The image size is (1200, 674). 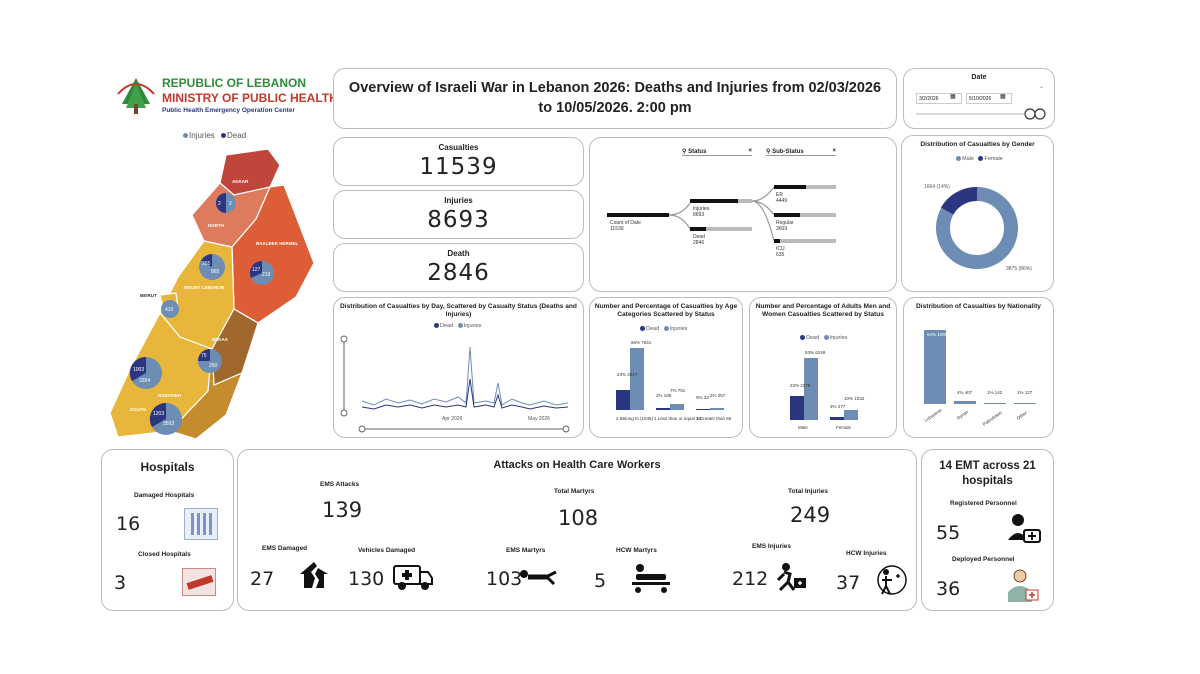 What do you see at coordinates (201, 314) in the screenshot?
I see `map-pies: 2 2 265 865 127 219 410 75 250 1003 3354` at bounding box center [201, 314].